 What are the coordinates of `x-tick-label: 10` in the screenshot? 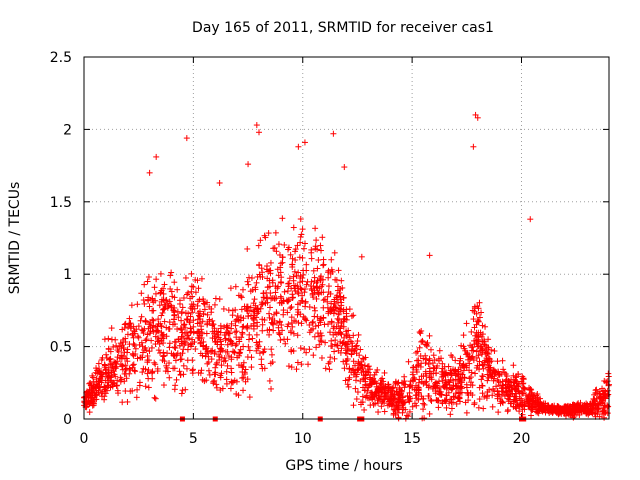 It's located at (303, 439).